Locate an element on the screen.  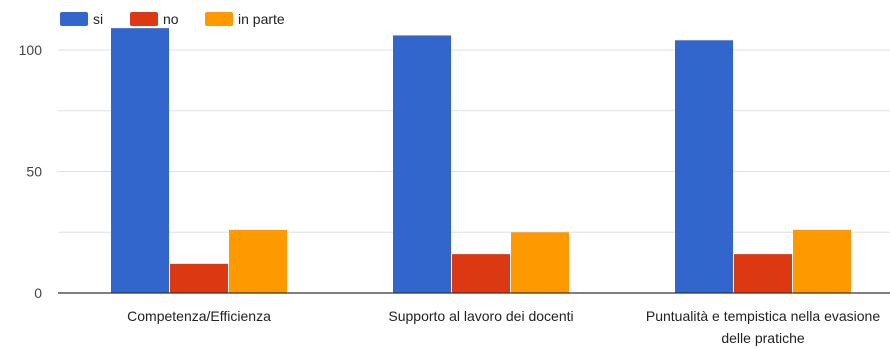
category-label: Supporto al lavoro dei docenti is located at coordinates (480, 316).